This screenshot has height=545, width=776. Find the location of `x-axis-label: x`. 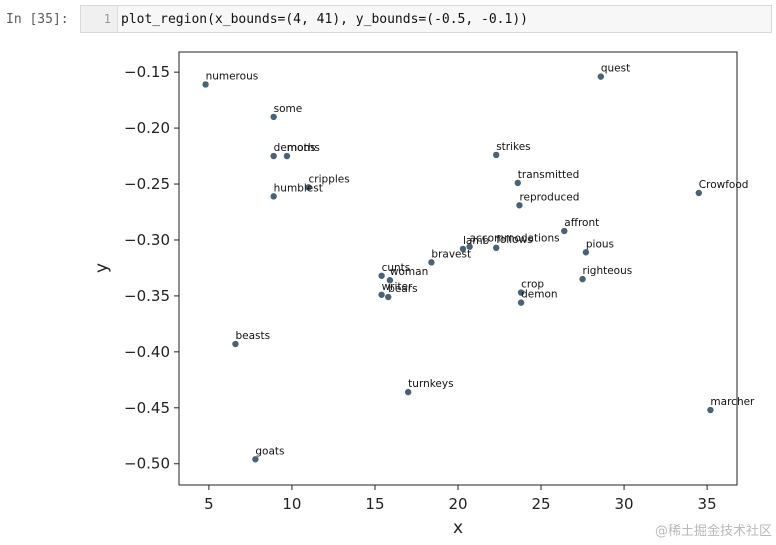

x-axis-label: x is located at coordinates (458, 528).